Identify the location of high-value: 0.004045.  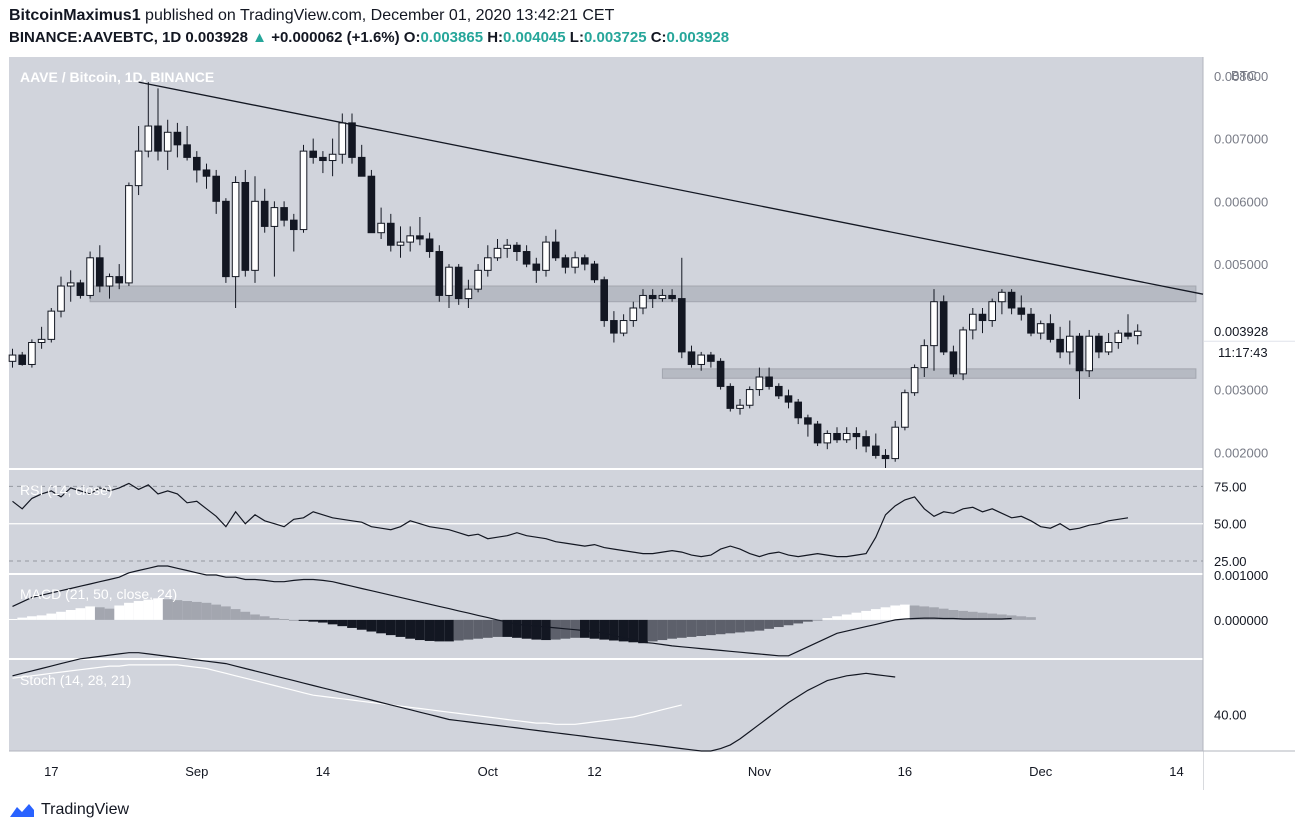
(534, 37).